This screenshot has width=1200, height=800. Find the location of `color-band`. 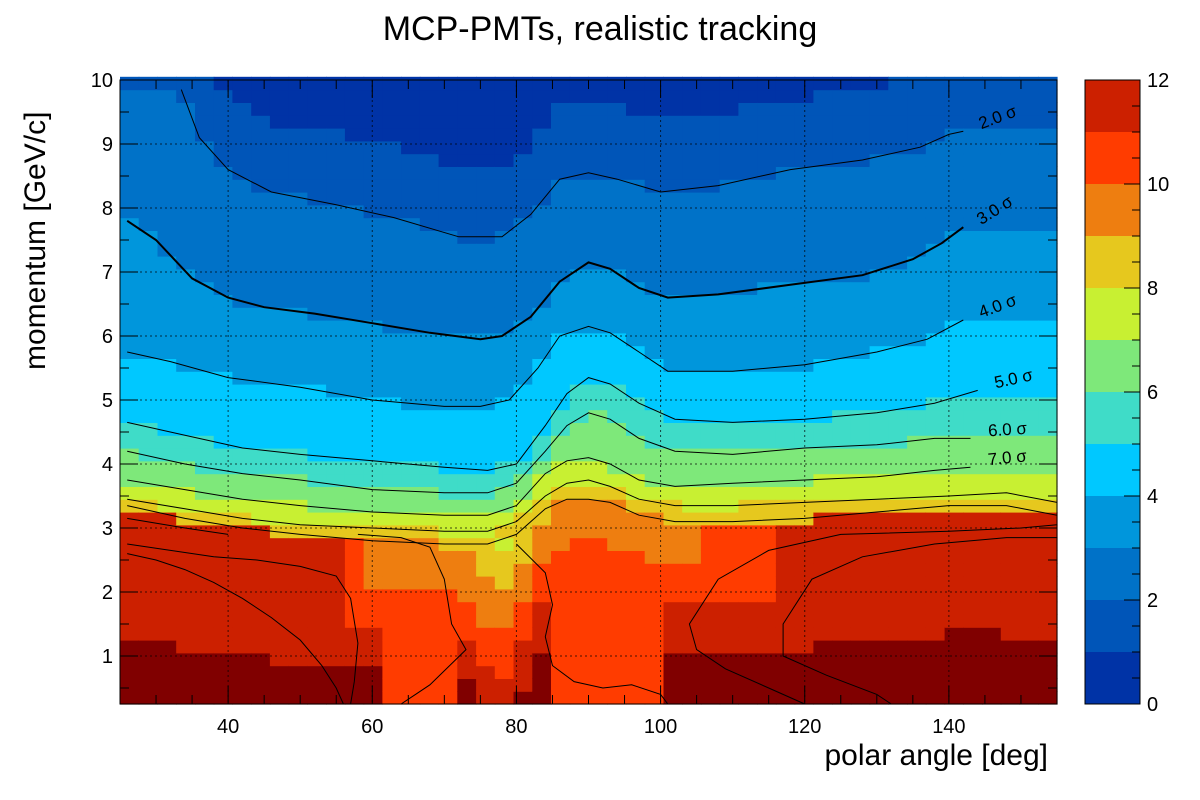

color-band is located at coordinates (1112, 262).